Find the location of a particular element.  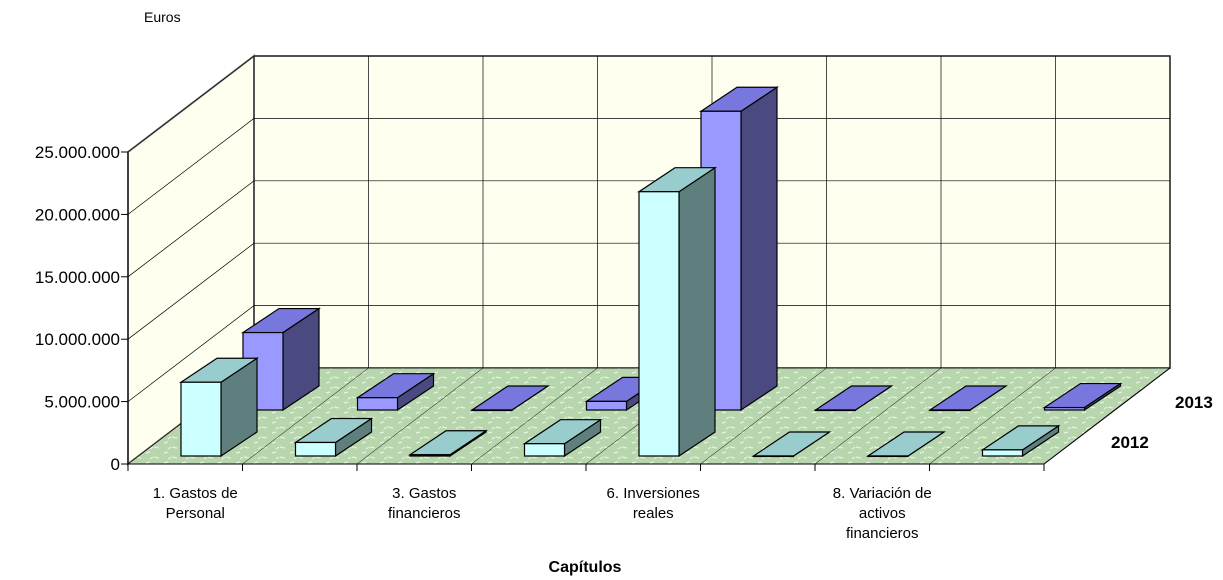

y-tick-label: 15.000.000 is located at coordinates (77, 277).